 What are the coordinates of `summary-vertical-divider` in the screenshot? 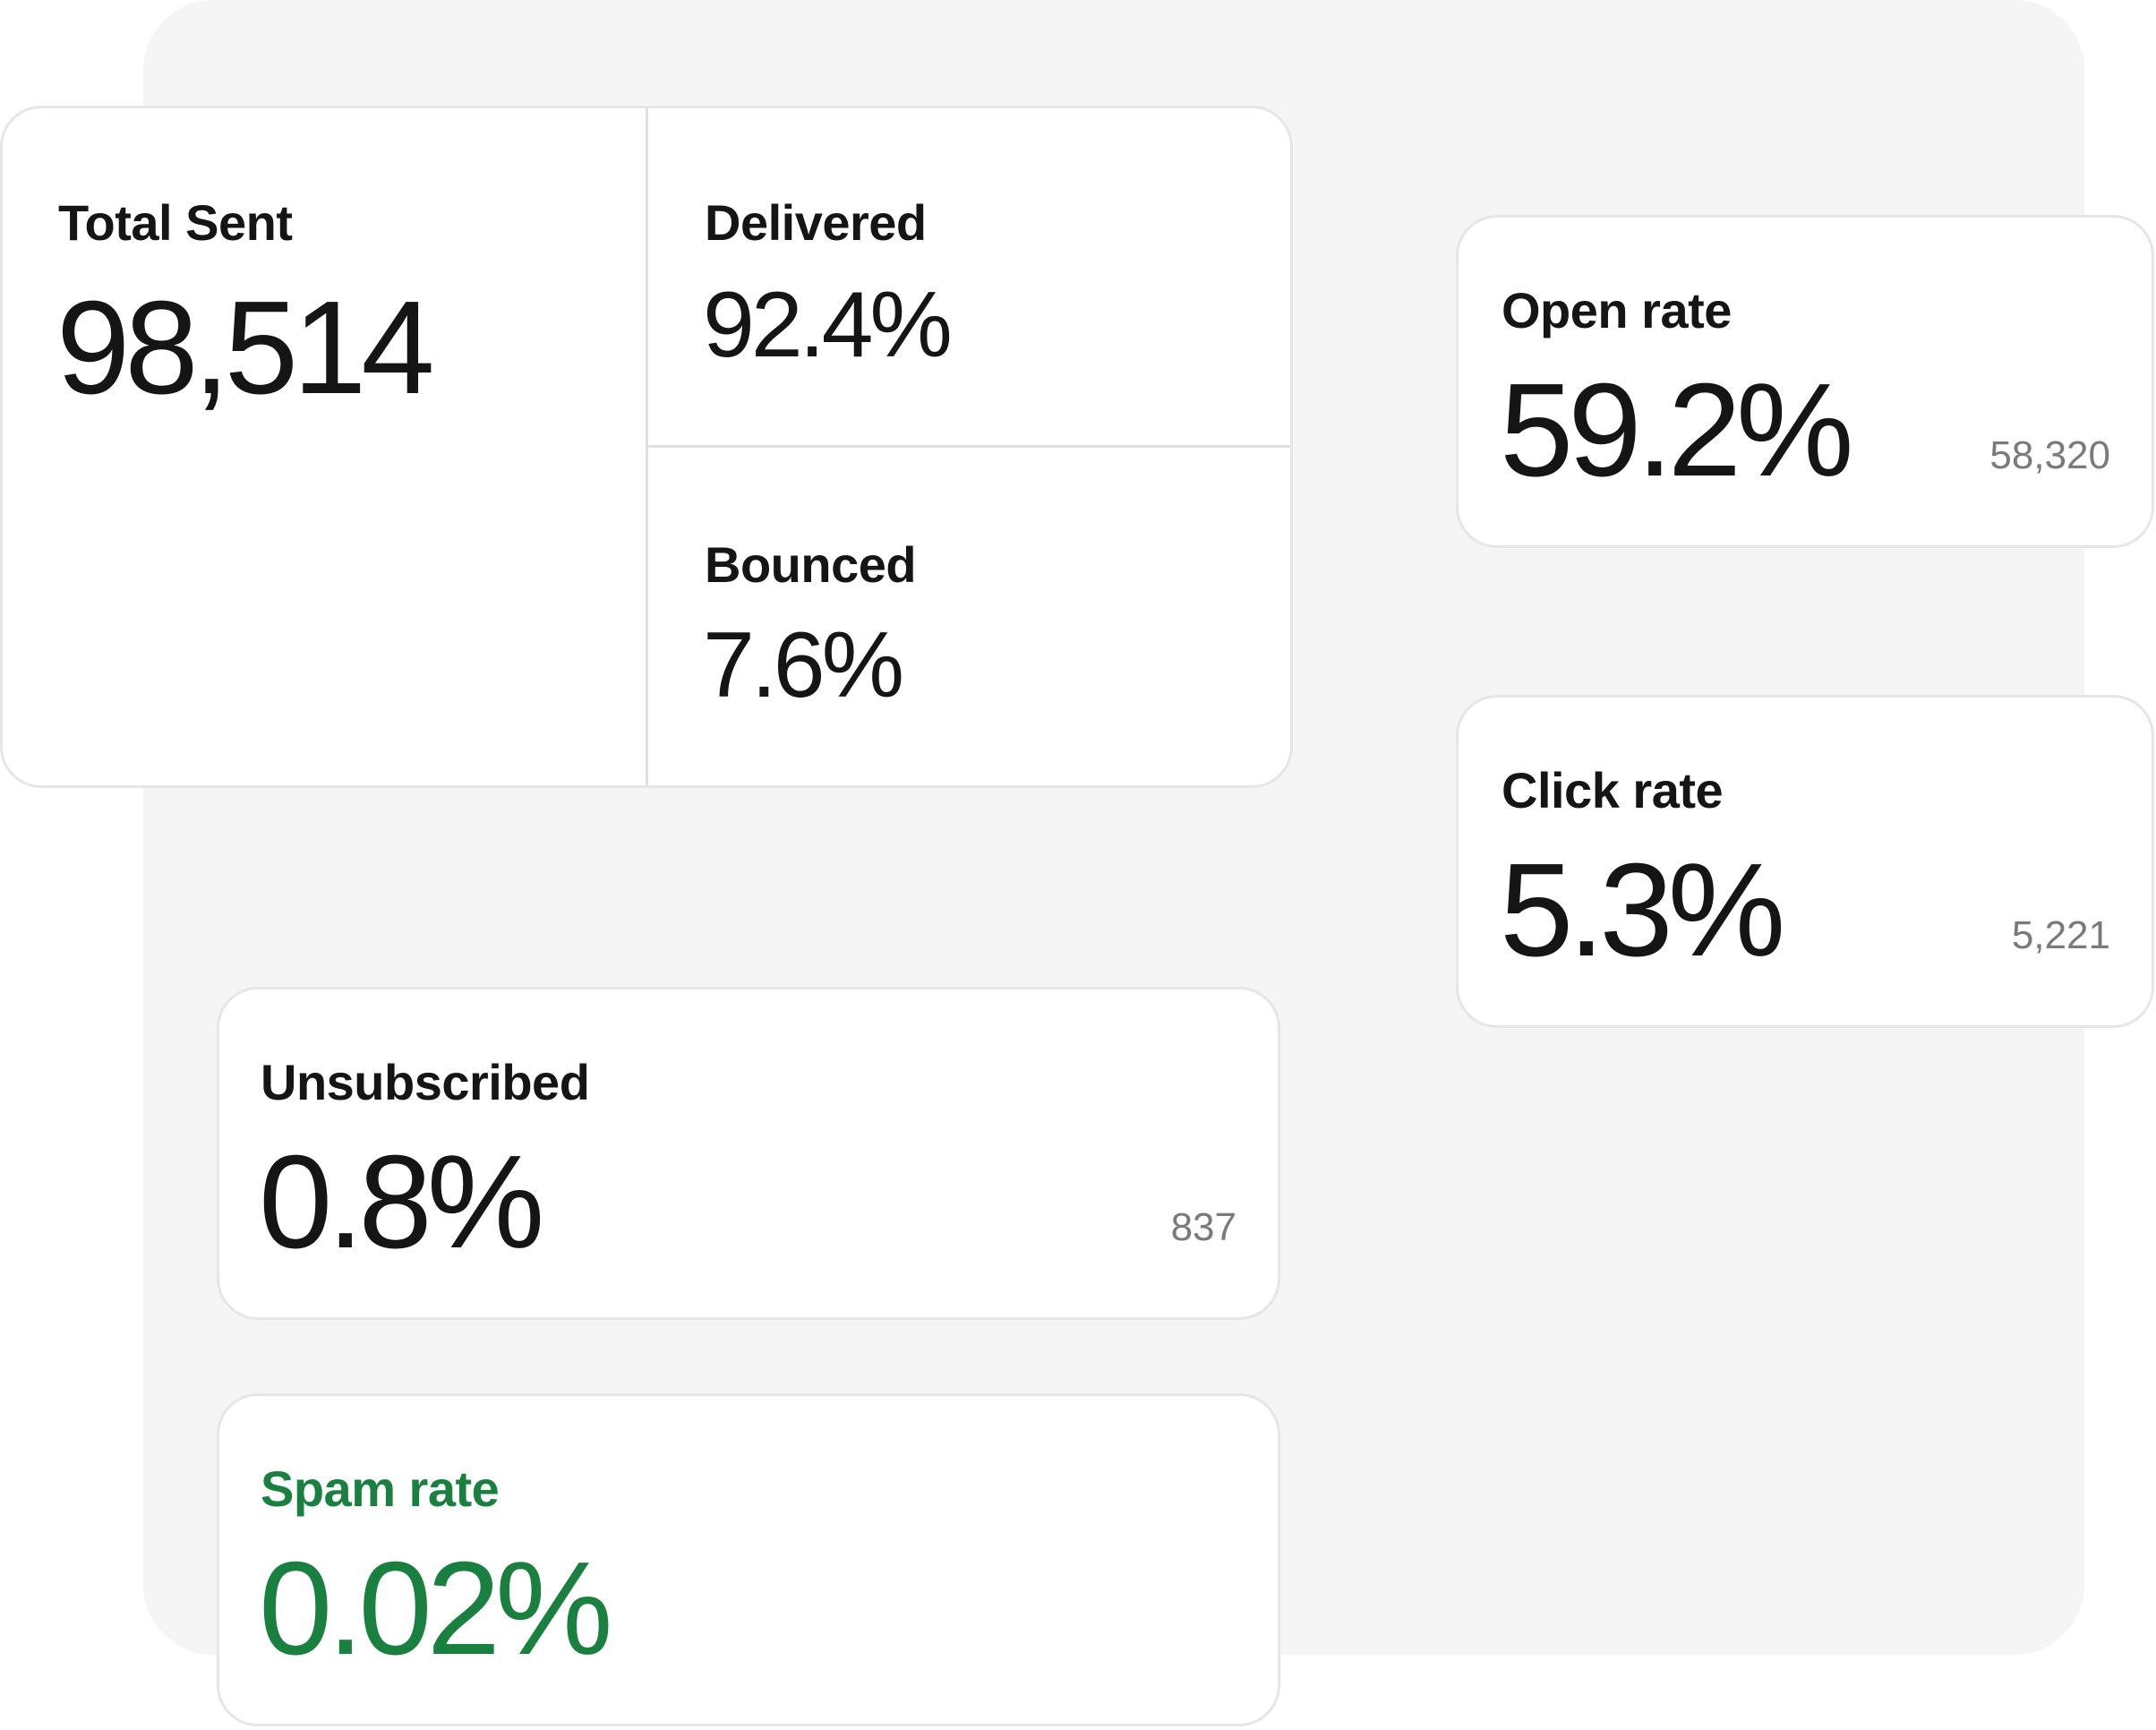 It's located at (647, 446).